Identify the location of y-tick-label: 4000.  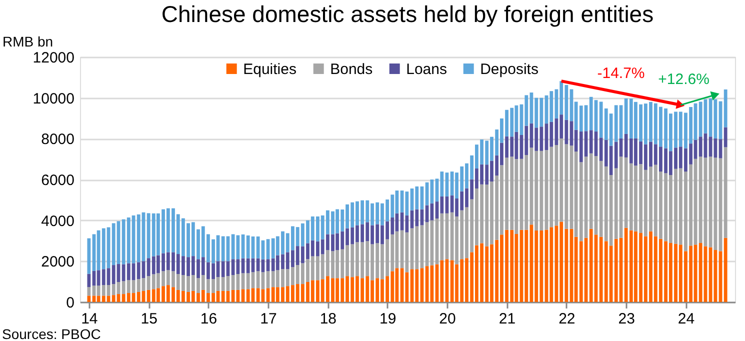
(57, 221).